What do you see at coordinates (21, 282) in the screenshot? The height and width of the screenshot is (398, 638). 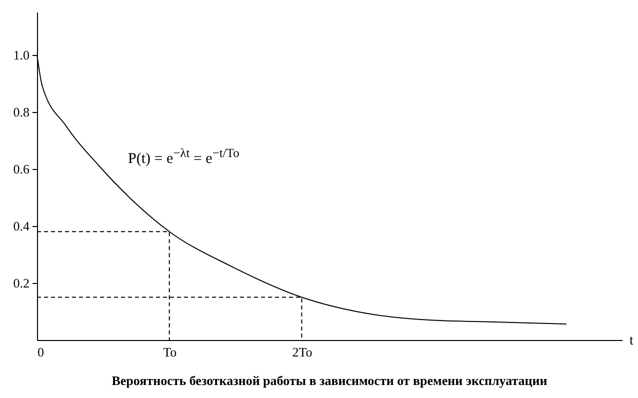 I see `y-tick-label: 0.2` at bounding box center [21, 282].